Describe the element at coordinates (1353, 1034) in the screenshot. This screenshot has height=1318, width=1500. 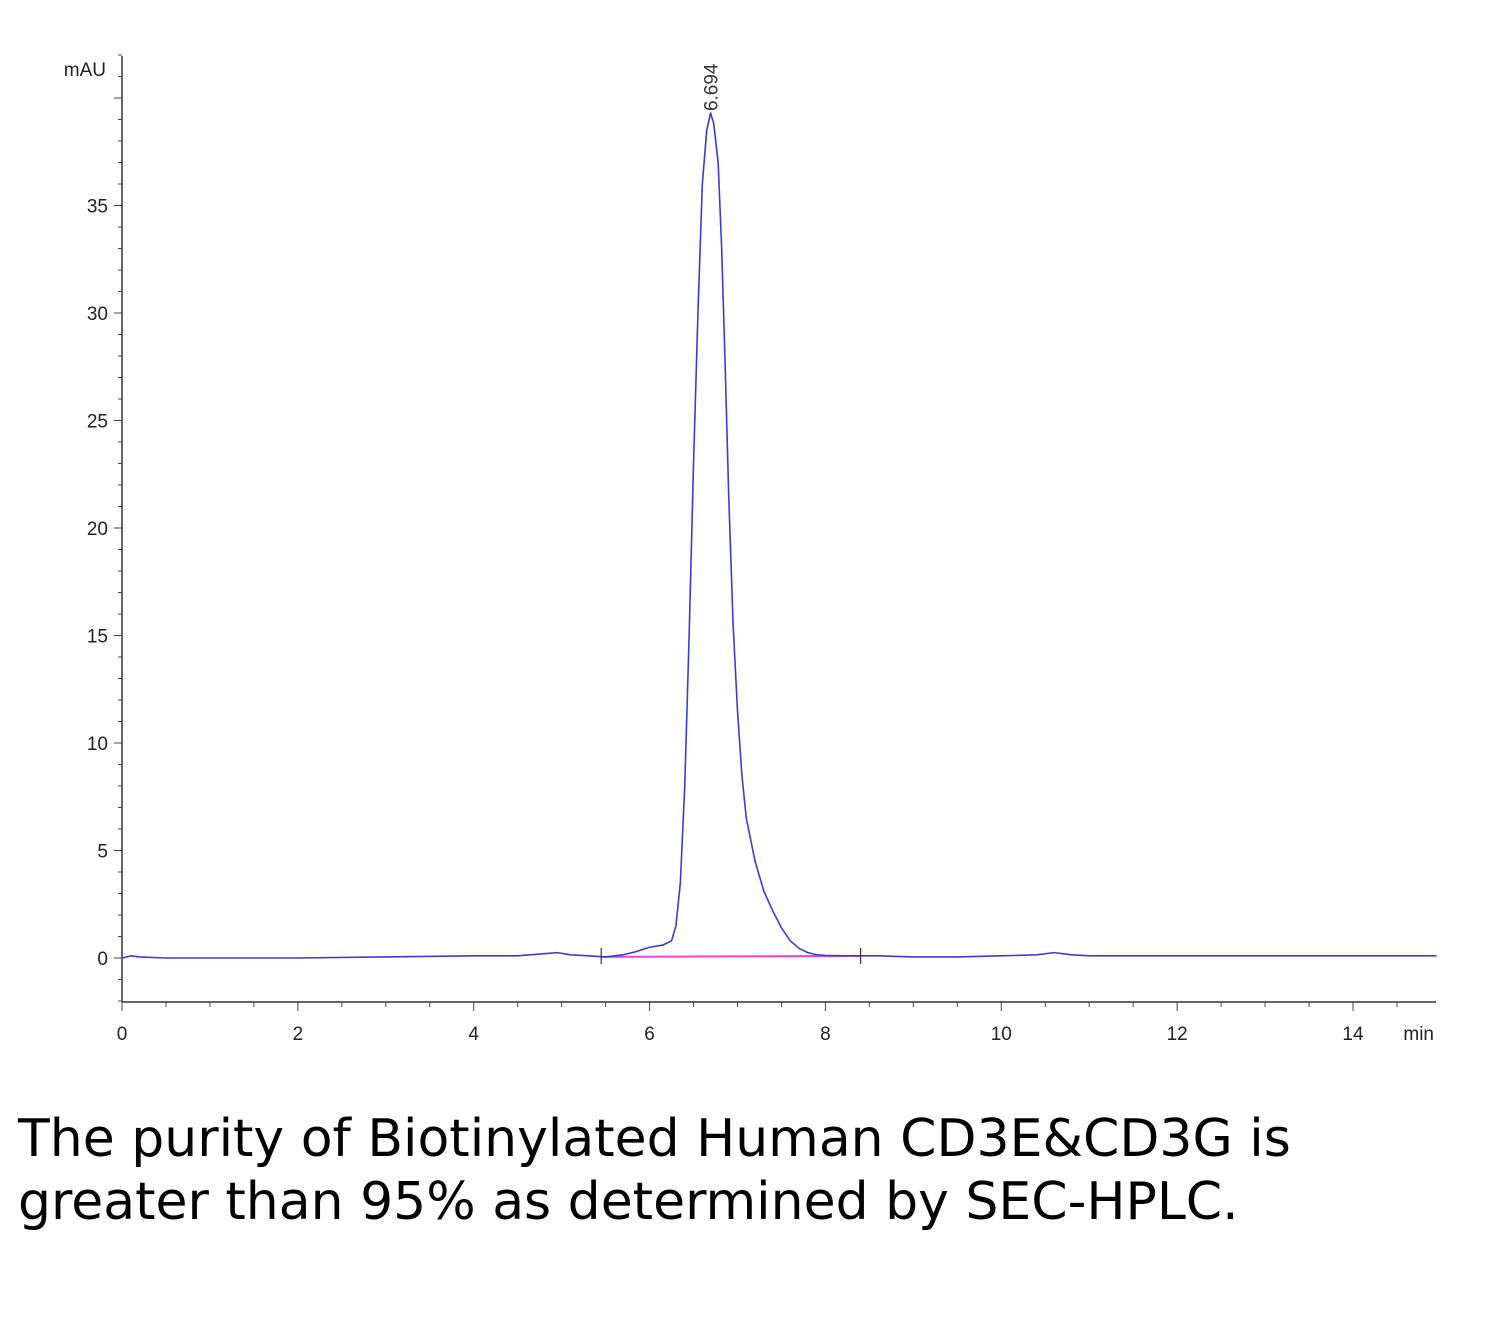
I see `x-tick-label: 14` at that location.